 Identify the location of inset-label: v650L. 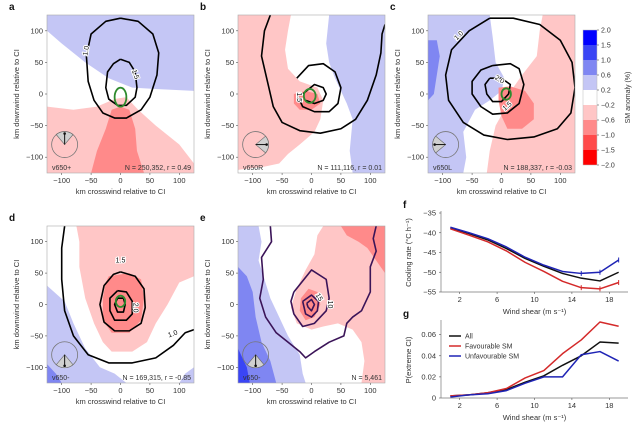
(442, 168).